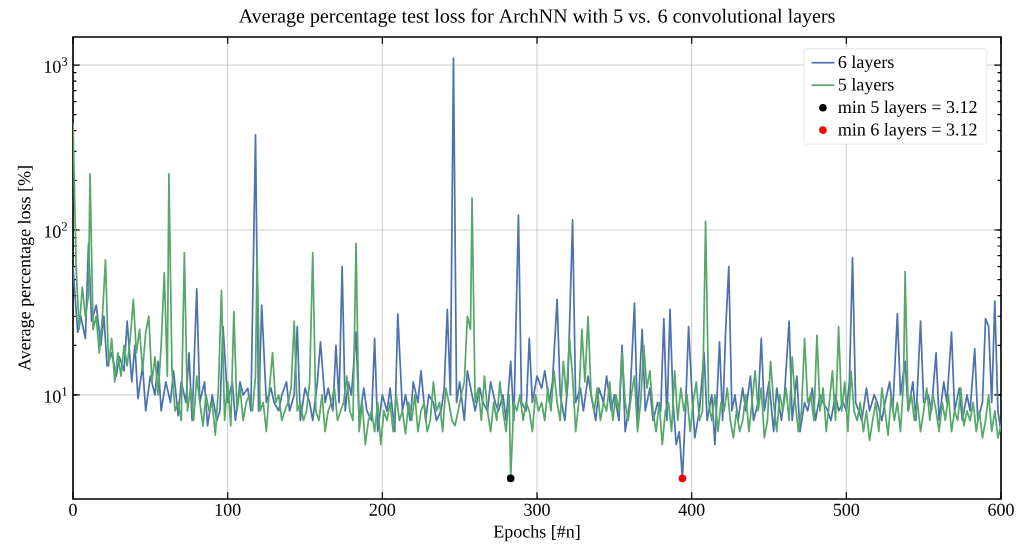 Image resolution: width=1019 pixels, height=555 pixels. What do you see at coordinates (536, 533) in the screenshot?
I see `x-axis-title: Epochs [#n]` at bounding box center [536, 533].